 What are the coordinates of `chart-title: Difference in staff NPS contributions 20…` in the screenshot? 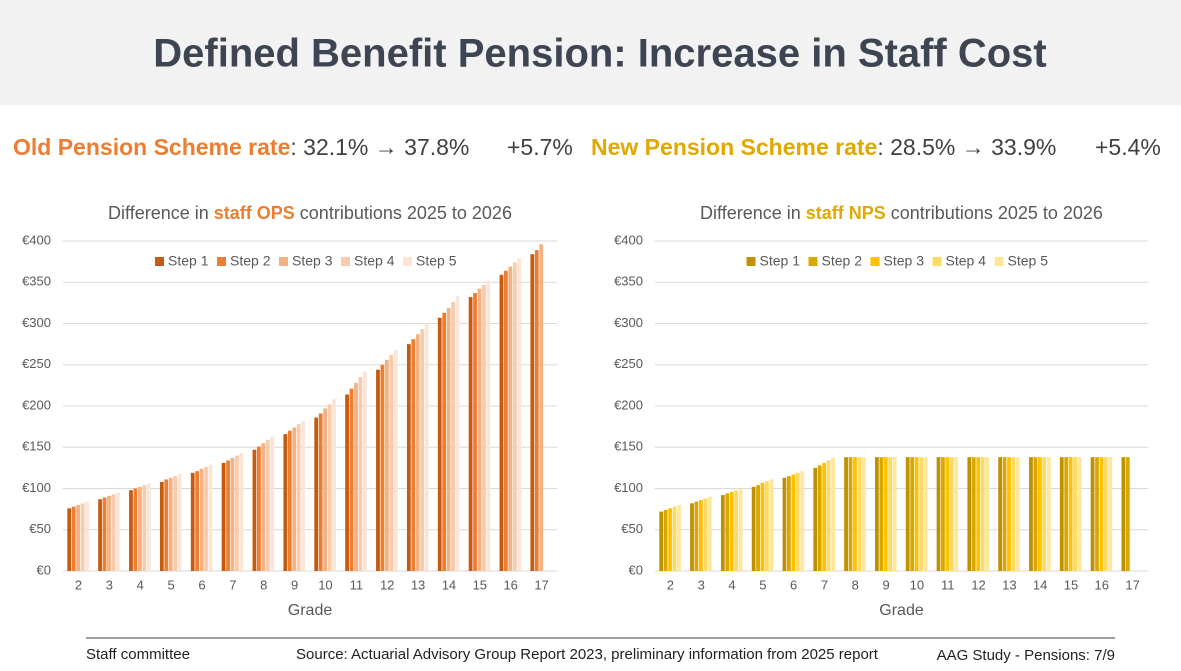 It's located at (901, 213).